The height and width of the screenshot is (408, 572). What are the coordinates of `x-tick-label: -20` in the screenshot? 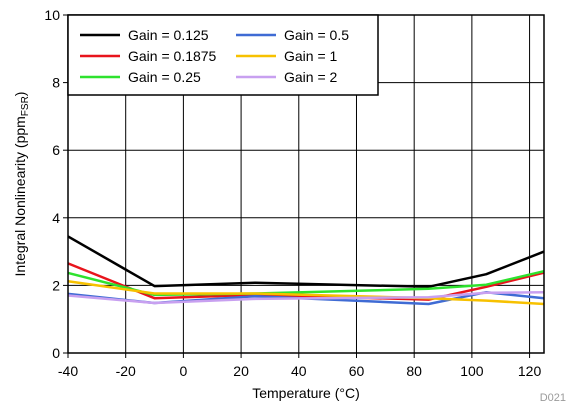 It's located at (126, 371).